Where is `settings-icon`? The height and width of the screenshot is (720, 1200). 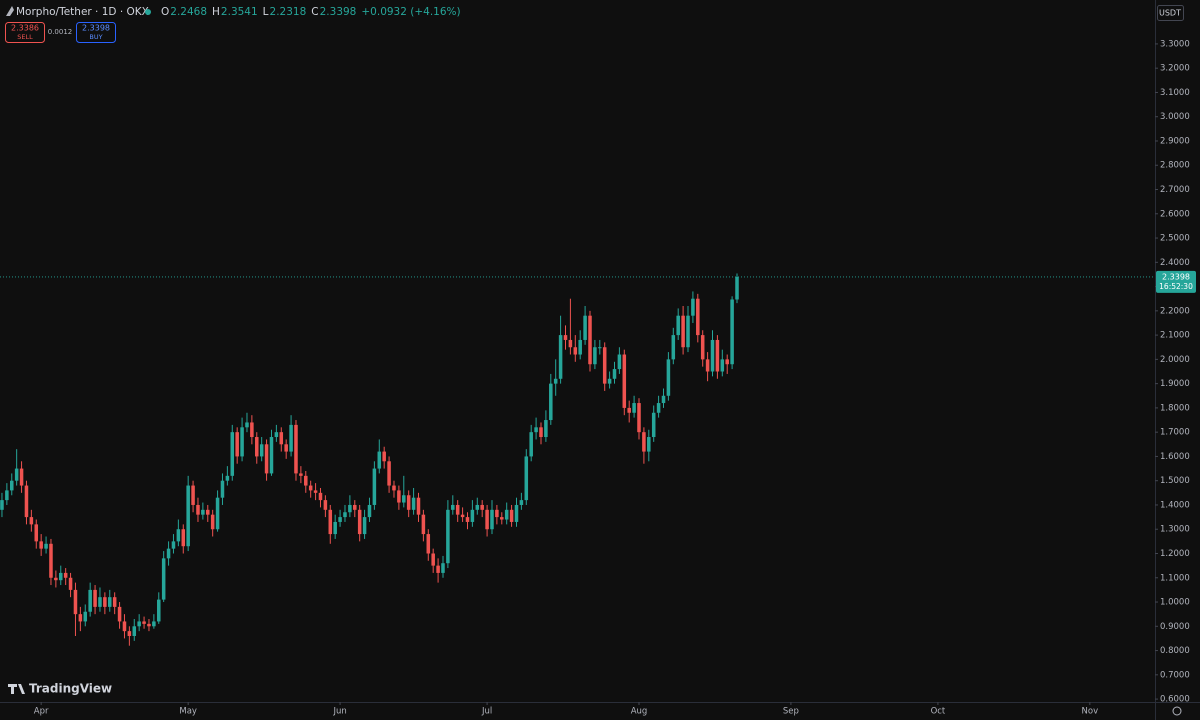
settings-icon is located at coordinates (1177, 711).